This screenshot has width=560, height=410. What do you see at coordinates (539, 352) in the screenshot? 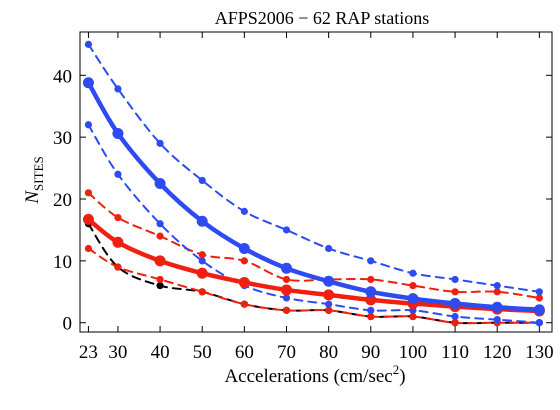
I see `x-tick-label: 130` at bounding box center [539, 352].